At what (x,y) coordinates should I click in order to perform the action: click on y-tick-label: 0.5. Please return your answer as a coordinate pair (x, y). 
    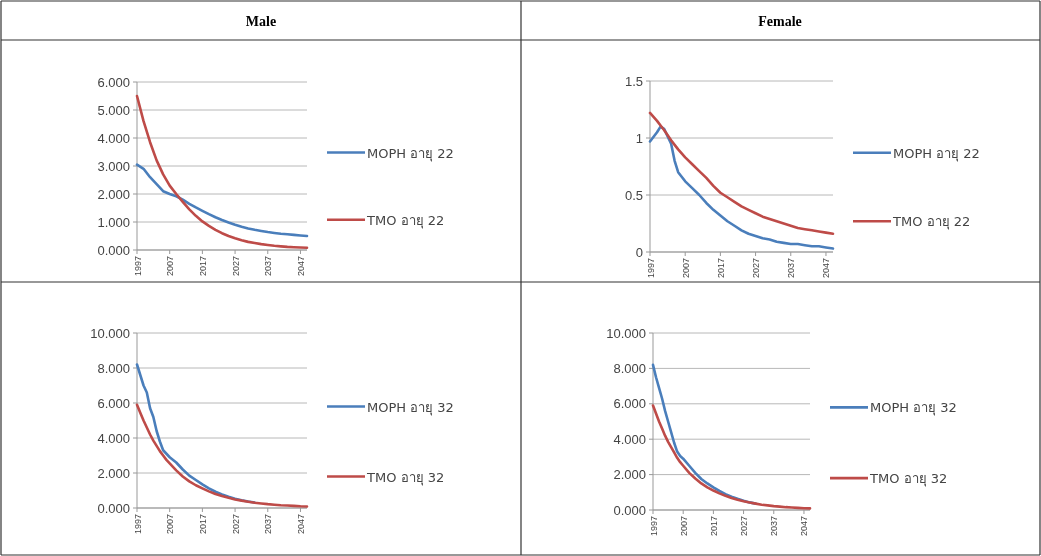
    Looking at the image, I should click on (633, 195).